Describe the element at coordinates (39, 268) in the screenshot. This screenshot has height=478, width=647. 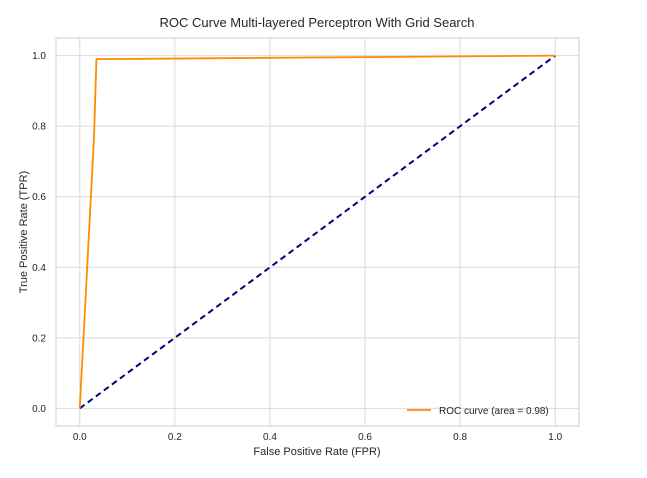
I see `y-tick-label: 0.4` at that location.